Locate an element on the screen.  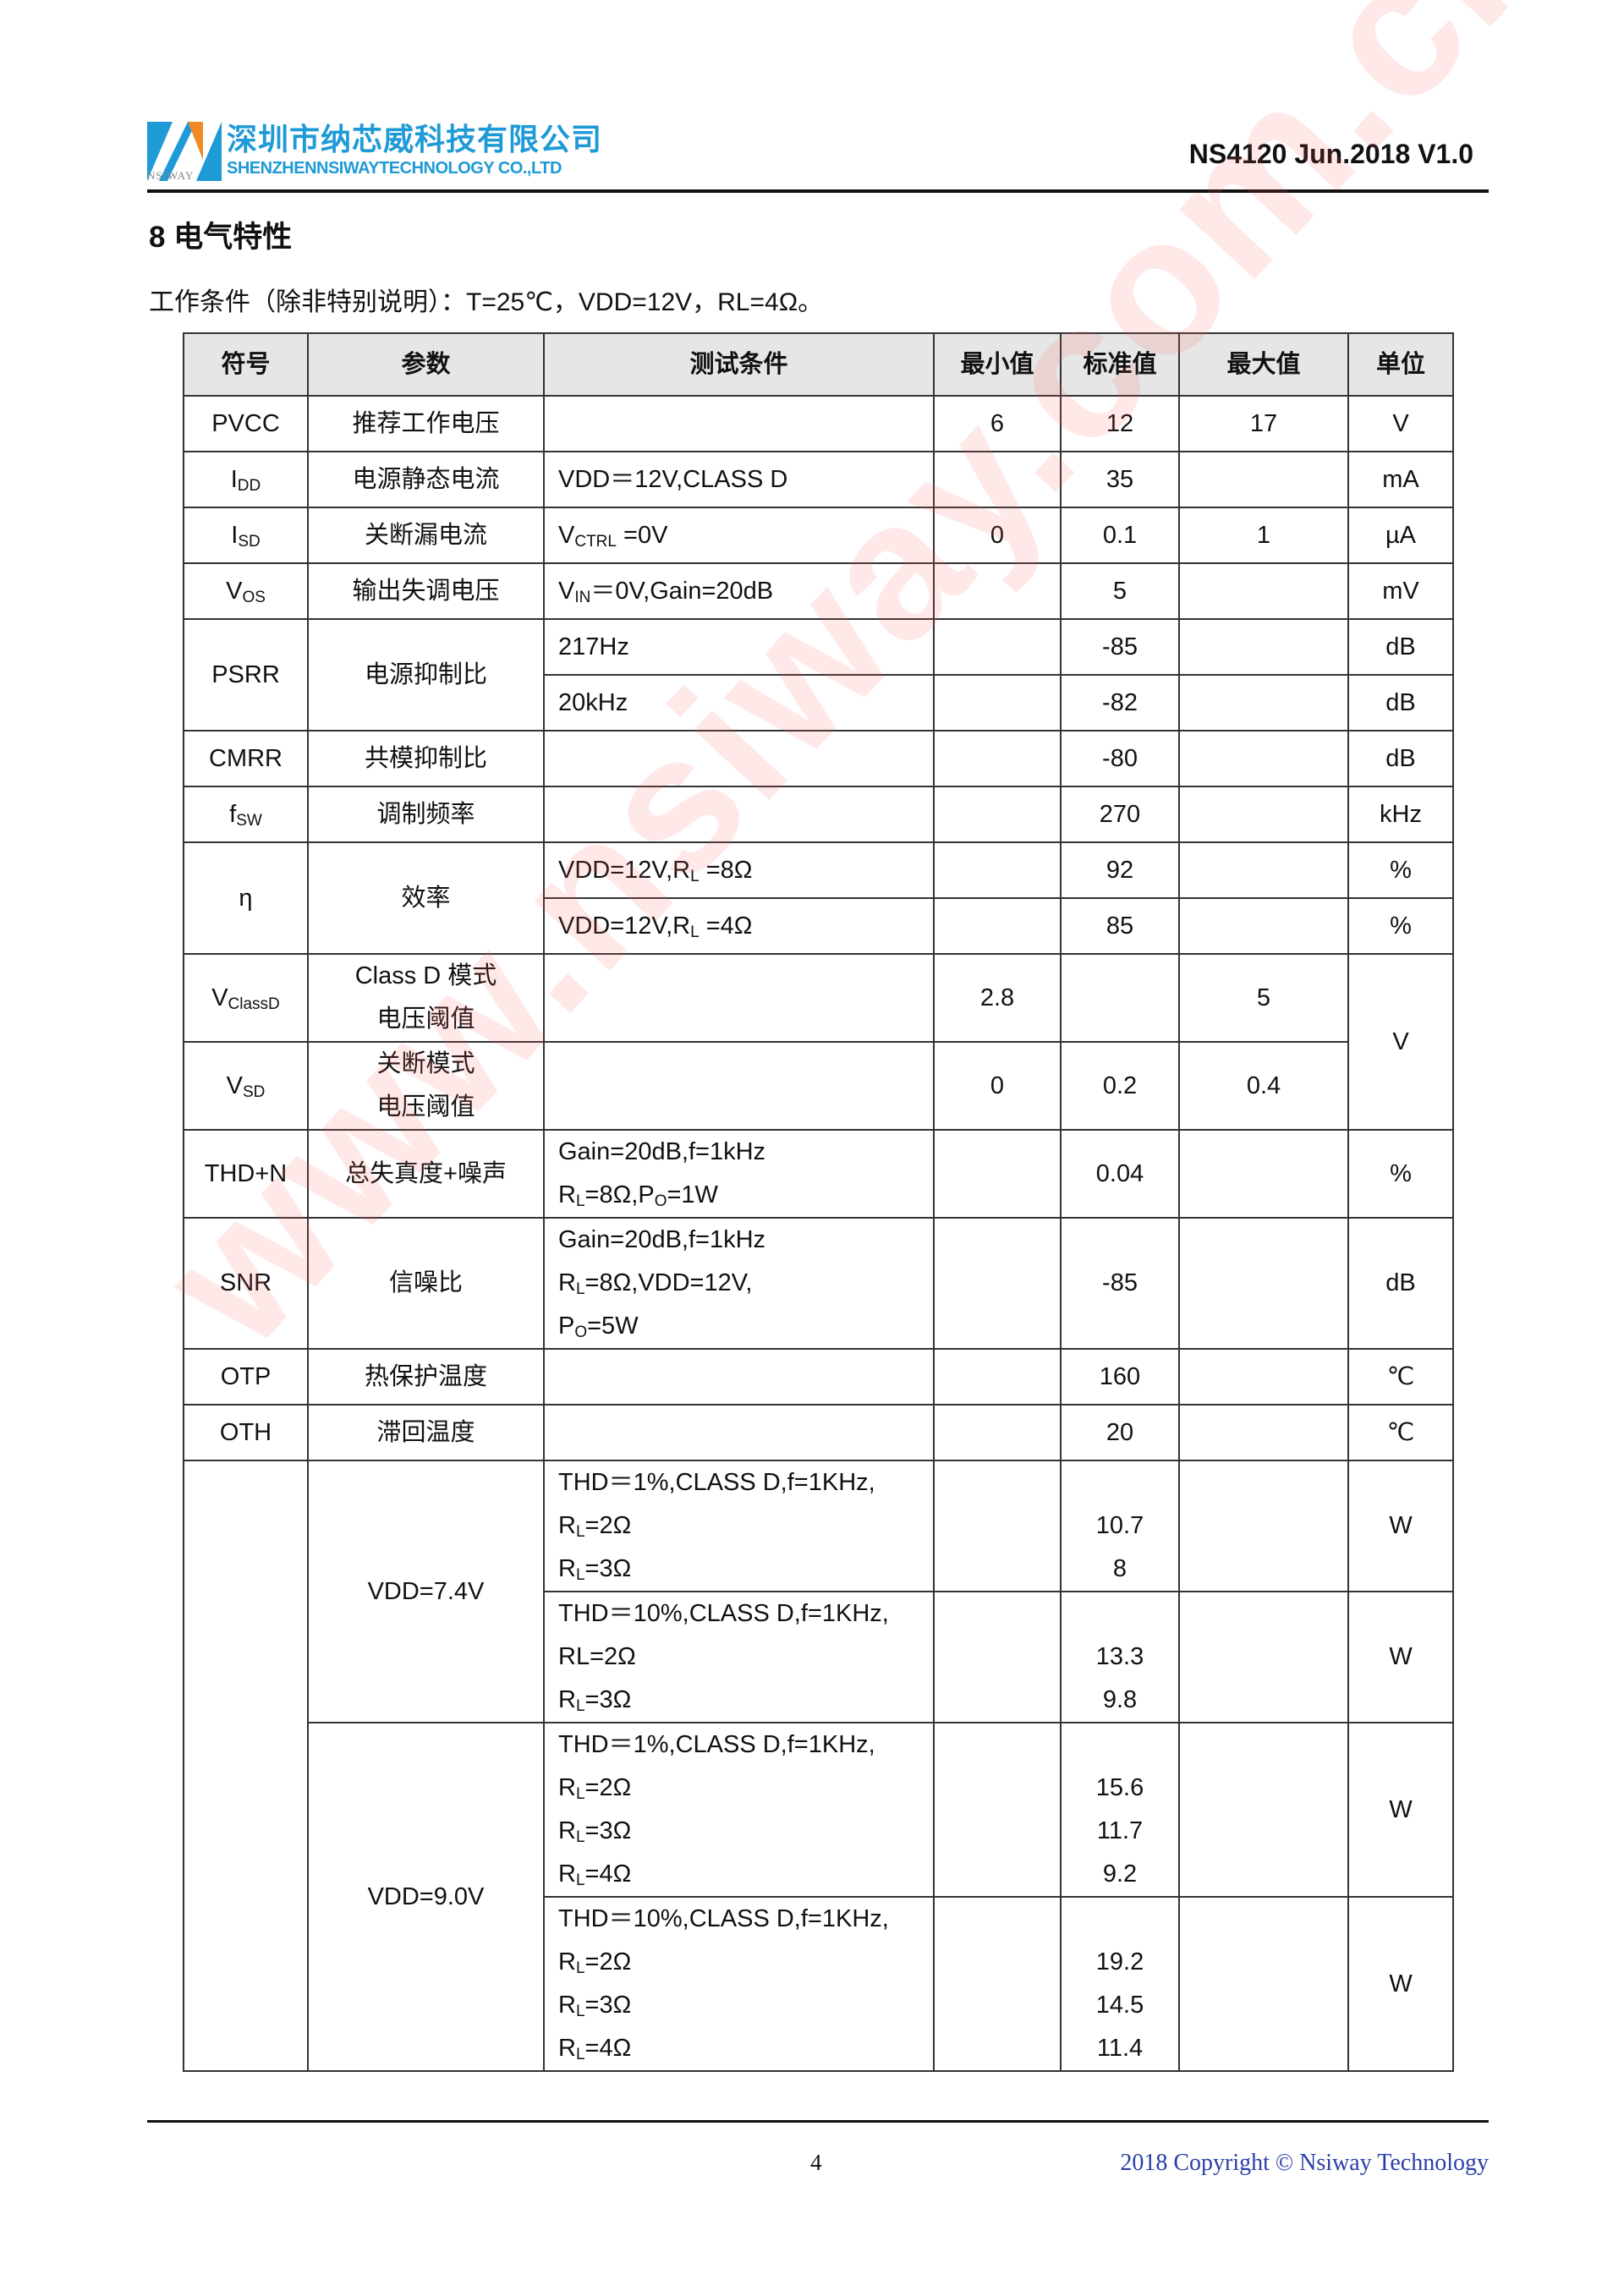
section-title: 8 电气特性 is located at coordinates (221, 238).